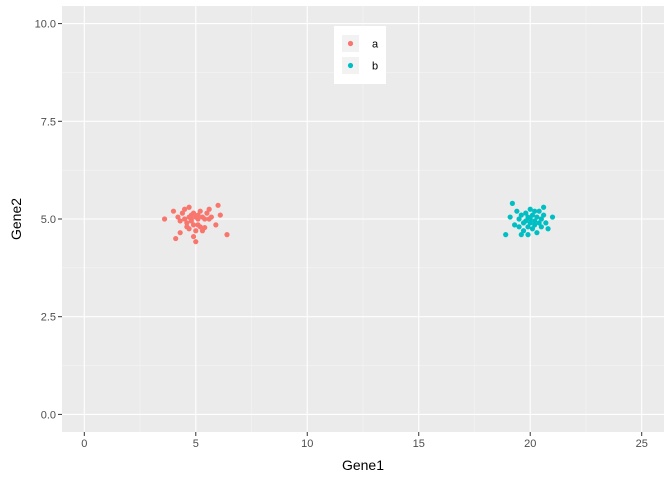  Describe the element at coordinates (48, 122) in the screenshot. I see `y-tick-label: 7.5` at that location.